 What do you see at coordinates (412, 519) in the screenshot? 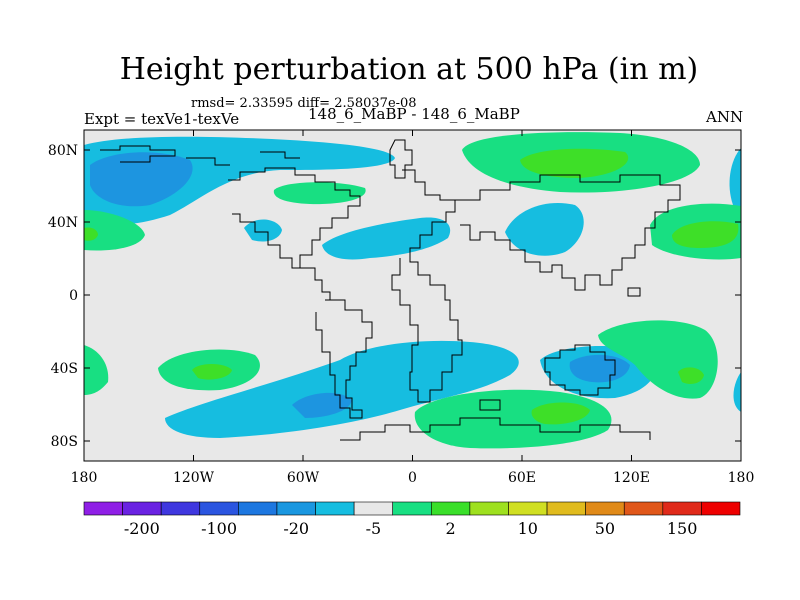
I see `colorbar: -200 -100 -20 -5 2 10 50 150` at bounding box center [412, 519].